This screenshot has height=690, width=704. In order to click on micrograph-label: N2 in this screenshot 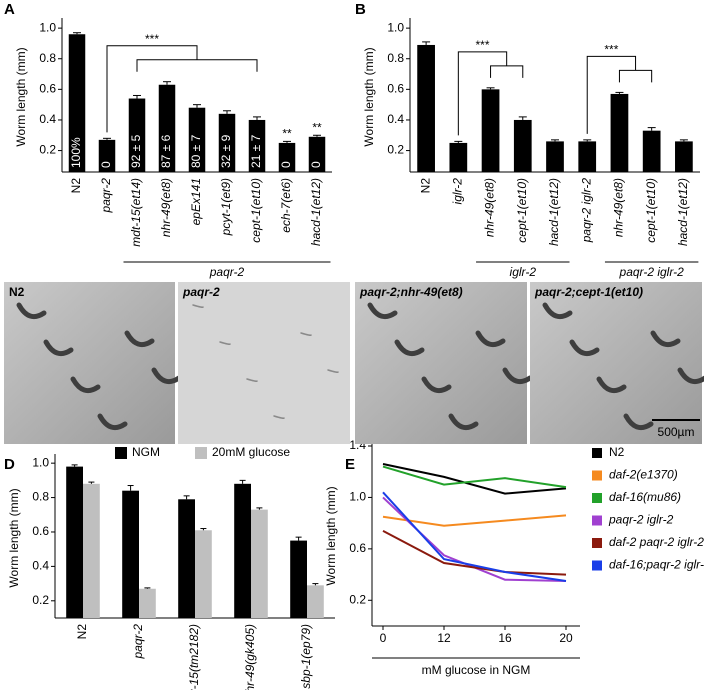, I will do `click(17, 292)`.